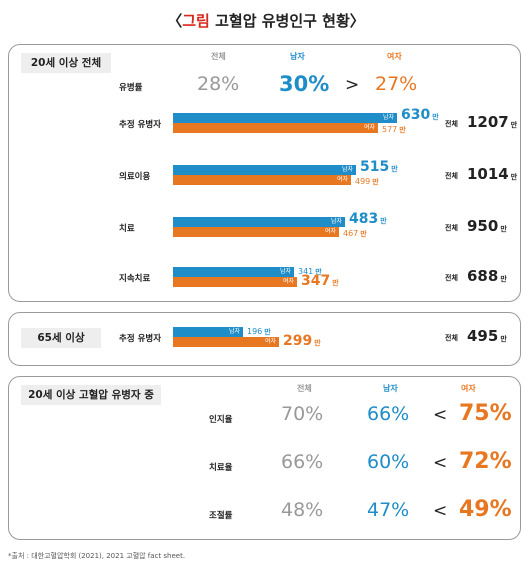  What do you see at coordinates (367, 181) in the screenshot?
I see `value-female: 499 만` at bounding box center [367, 181].